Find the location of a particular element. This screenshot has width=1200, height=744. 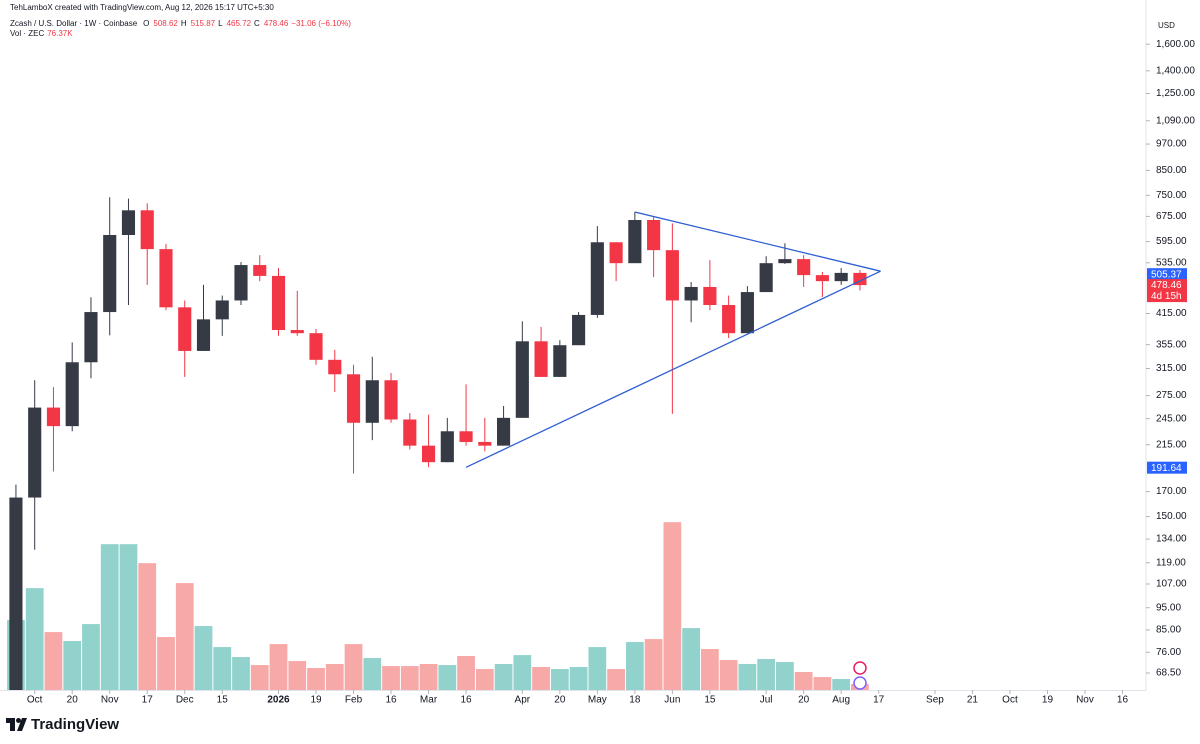

y-tick-label: 95.00 is located at coordinates (1168, 607).